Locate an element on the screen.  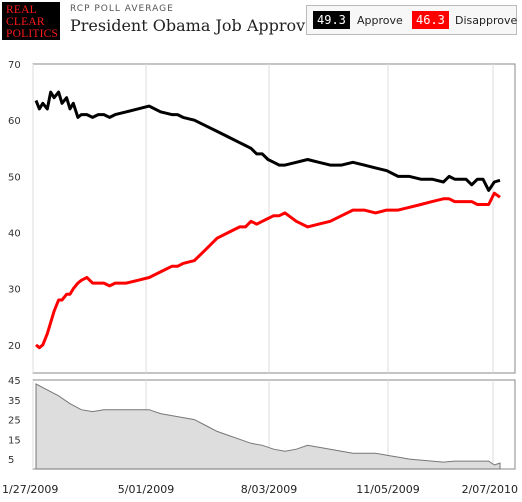
main-y-tick-label: 60 is located at coordinates (14, 121).